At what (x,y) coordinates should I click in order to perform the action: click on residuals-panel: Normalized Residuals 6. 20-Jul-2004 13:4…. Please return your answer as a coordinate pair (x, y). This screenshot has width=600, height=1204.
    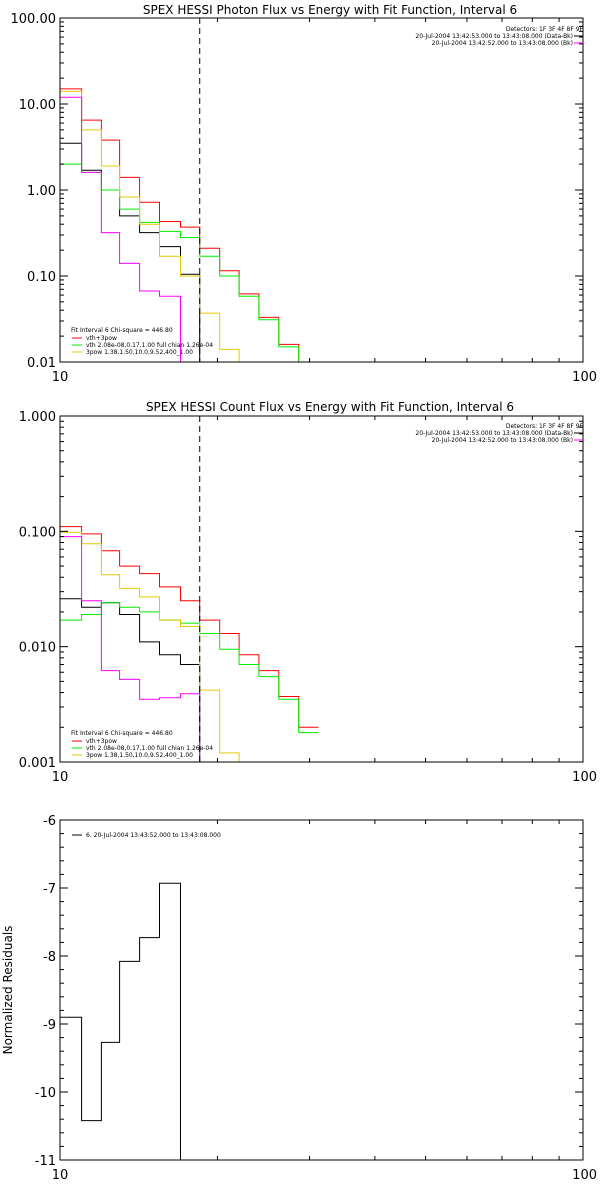
    Looking at the image, I should click on (111, 943).